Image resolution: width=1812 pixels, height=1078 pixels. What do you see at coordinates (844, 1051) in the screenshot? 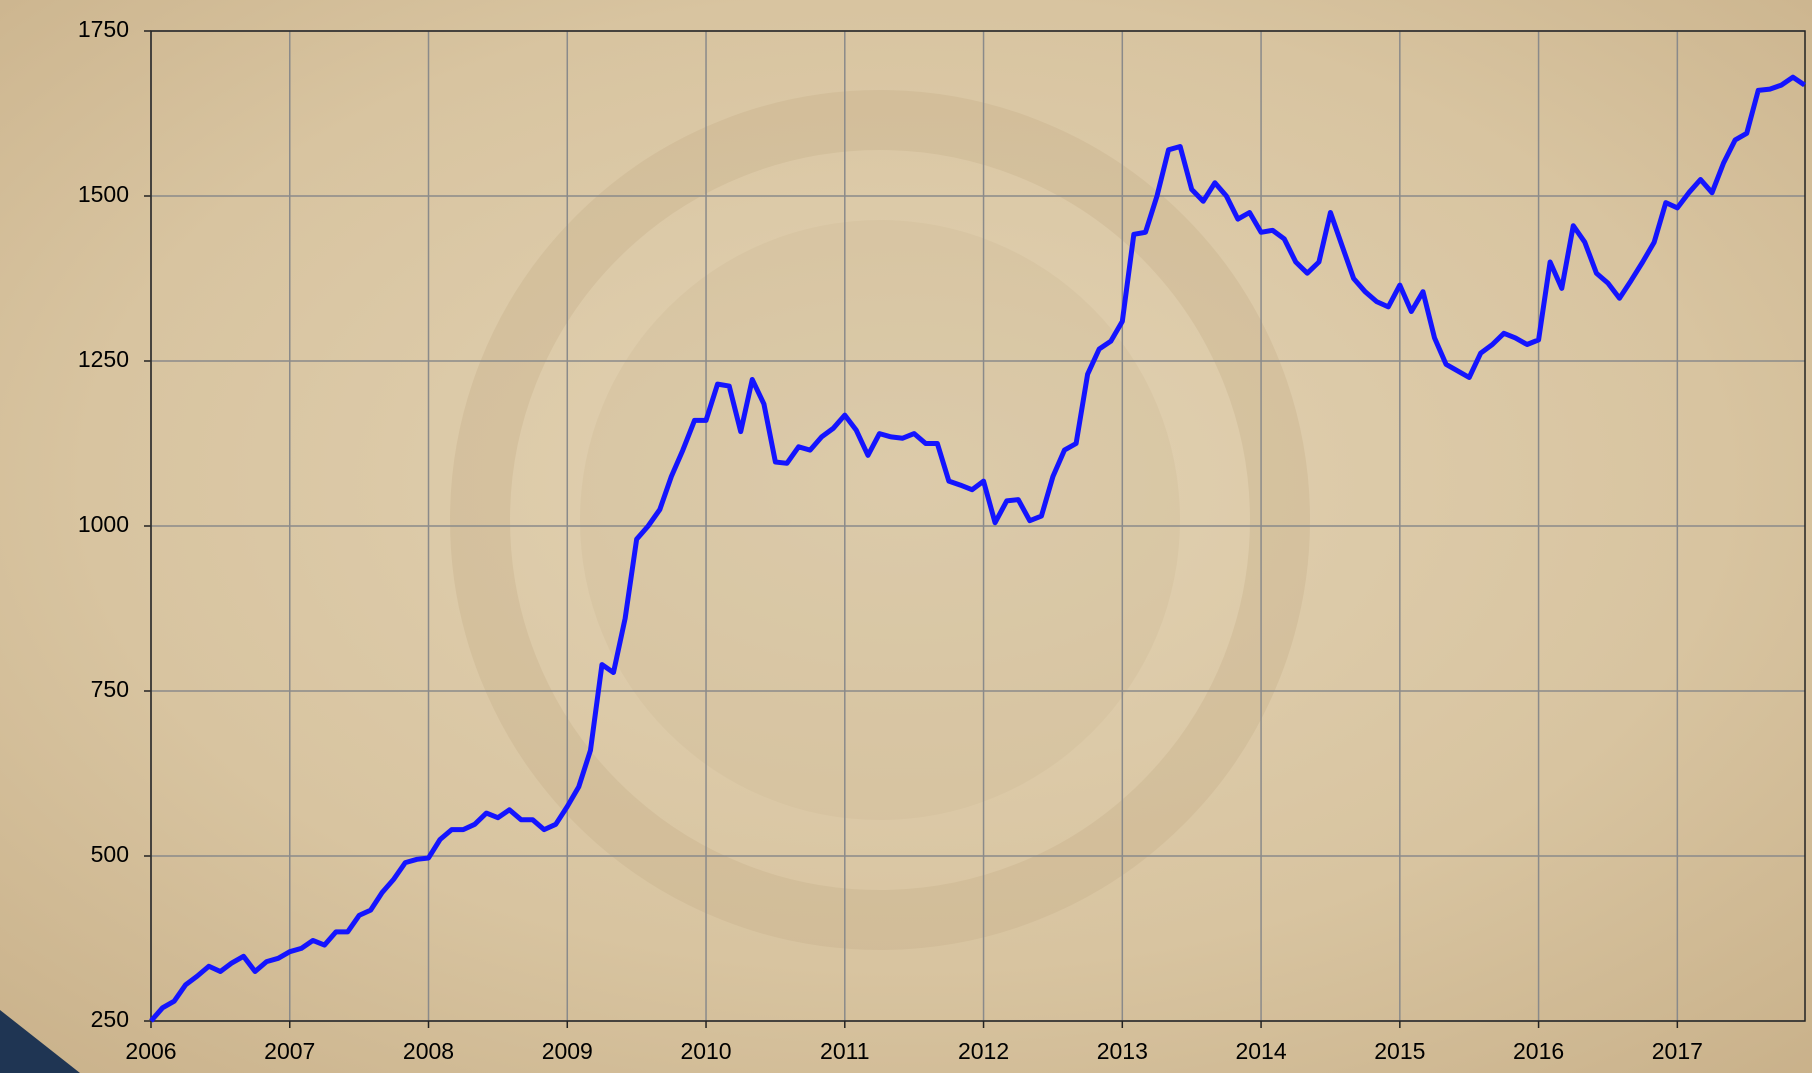
I see `x-tick-label: 2011` at bounding box center [844, 1051].